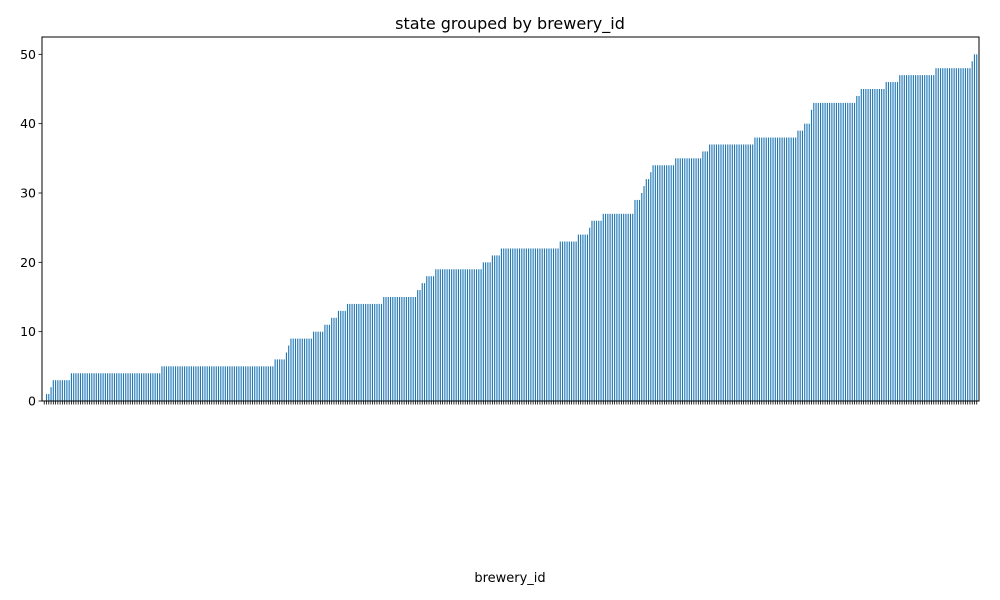 Image resolution: width=1000 pixels, height=600 pixels. Describe the element at coordinates (31, 228) in the screenshot. I see `y-ticks-group: 0 10 20 30 40 50` at that location.